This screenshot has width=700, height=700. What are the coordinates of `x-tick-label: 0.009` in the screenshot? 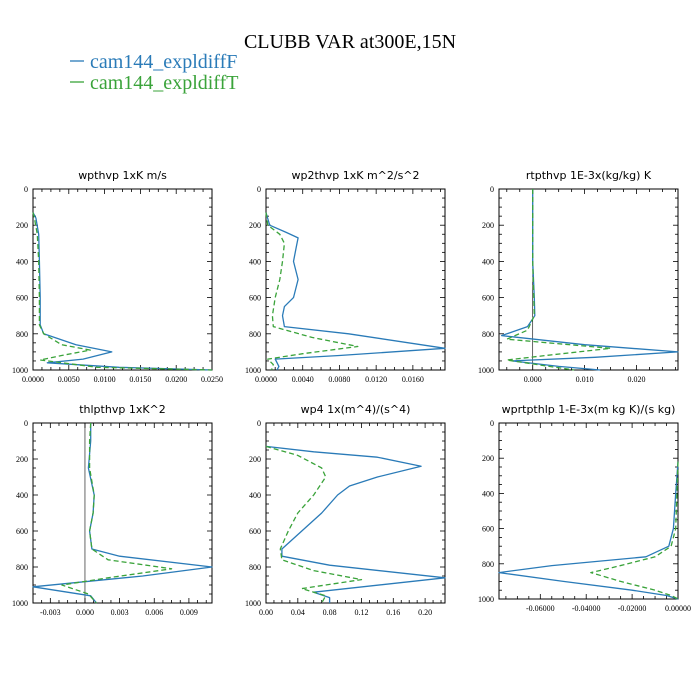 It's located at (189, 612).